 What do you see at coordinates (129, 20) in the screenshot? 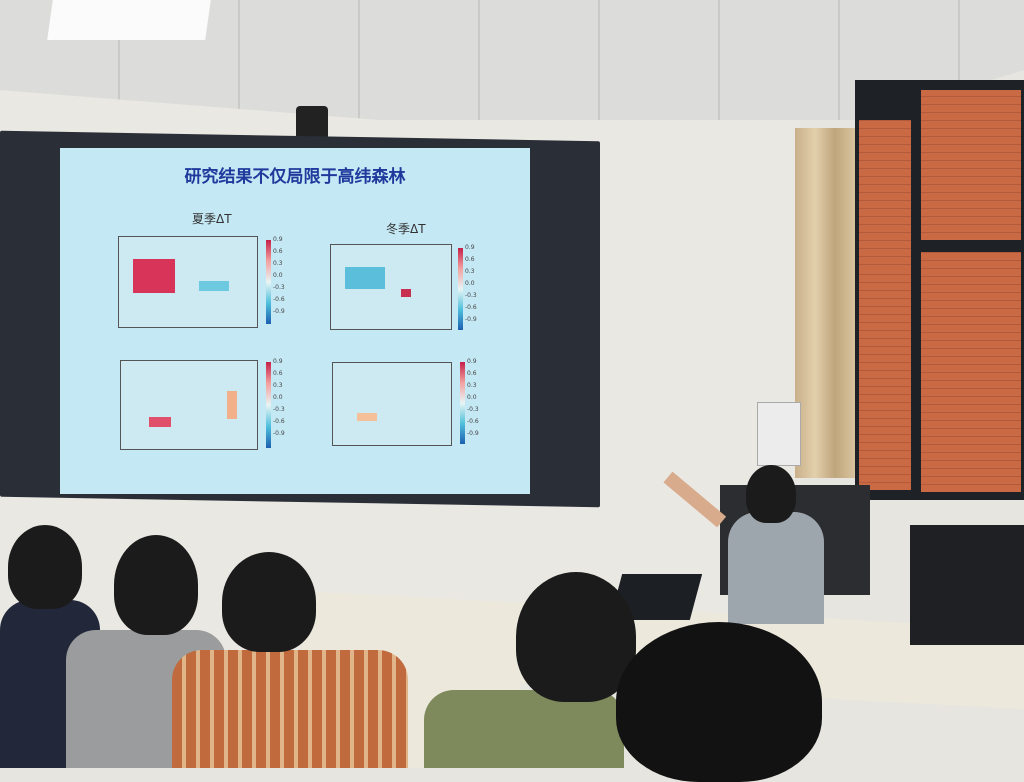
I see `ceiling-light` at bounding box center [129, 20].